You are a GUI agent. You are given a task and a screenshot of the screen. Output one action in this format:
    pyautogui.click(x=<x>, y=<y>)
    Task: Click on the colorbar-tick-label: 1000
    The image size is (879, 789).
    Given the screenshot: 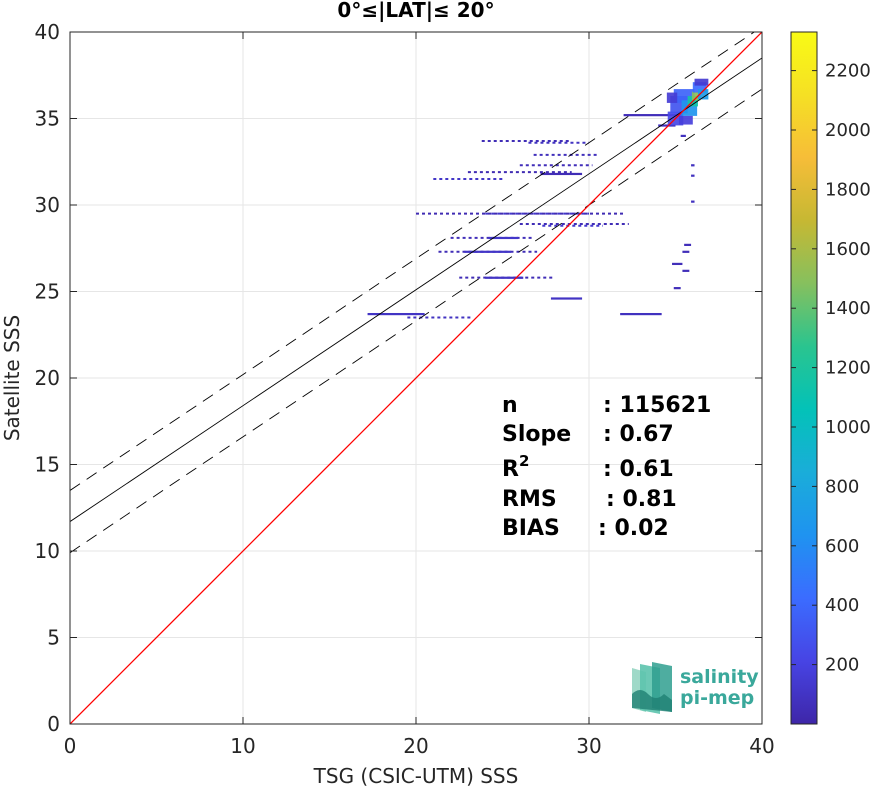 What is the action you would take?
    pyautogui.click(x=848, y=427)
    